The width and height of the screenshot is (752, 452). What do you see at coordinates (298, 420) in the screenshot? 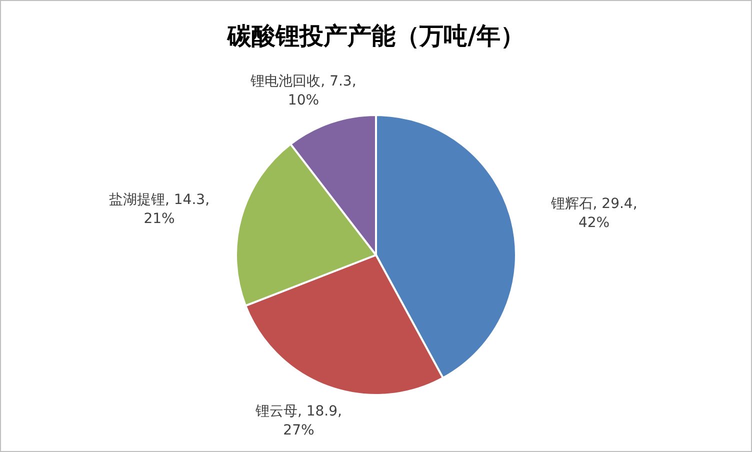
I see `slice-label: 锂云母, 18.9, 27%` at bounding box center [298, 420].